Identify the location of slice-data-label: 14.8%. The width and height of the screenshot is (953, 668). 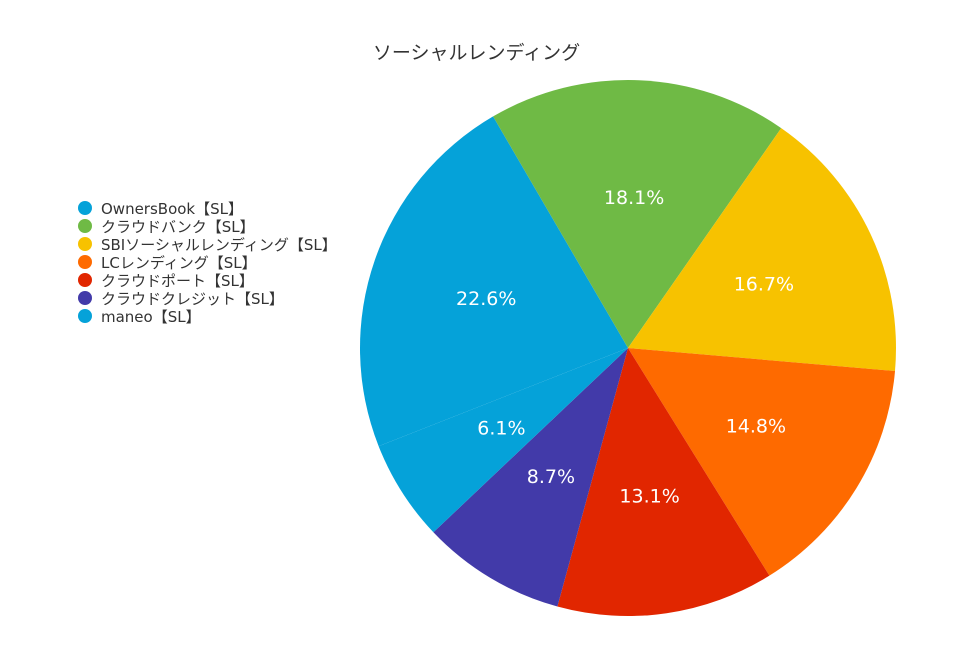
(756, 427).